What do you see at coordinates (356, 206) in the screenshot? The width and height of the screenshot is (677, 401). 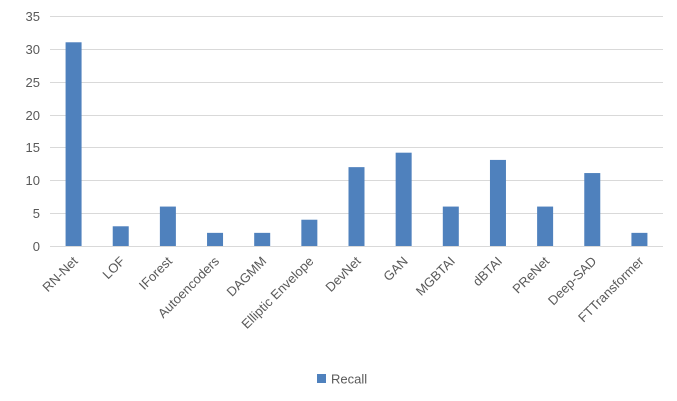 I see `bar-devnet` at bounding box center [356, 206].